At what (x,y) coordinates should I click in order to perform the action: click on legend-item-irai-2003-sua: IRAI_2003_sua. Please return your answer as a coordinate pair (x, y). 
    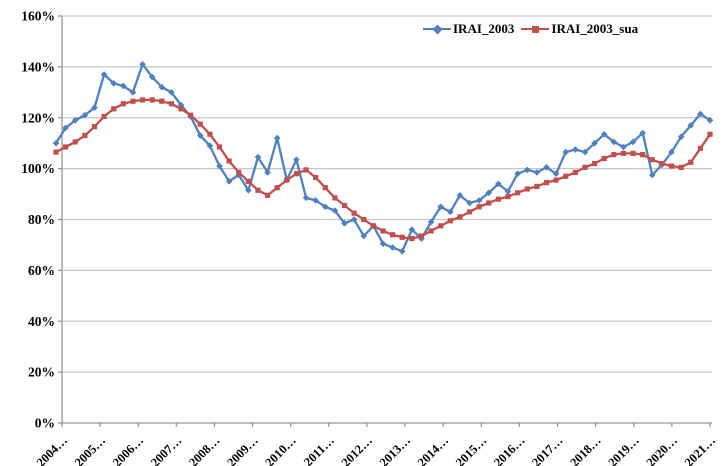
    Looking at the image, I should click on (579, 29).